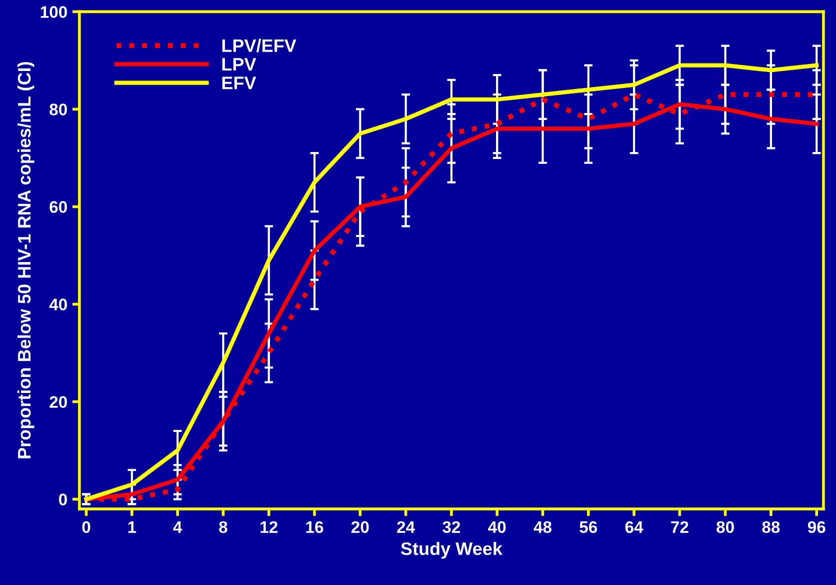 This screenshot has height=585, width=836. What do you see at coordinates (360, 527) in the screenshot?
I see `x-tick-label: 20` at bounding box center [360, 527].